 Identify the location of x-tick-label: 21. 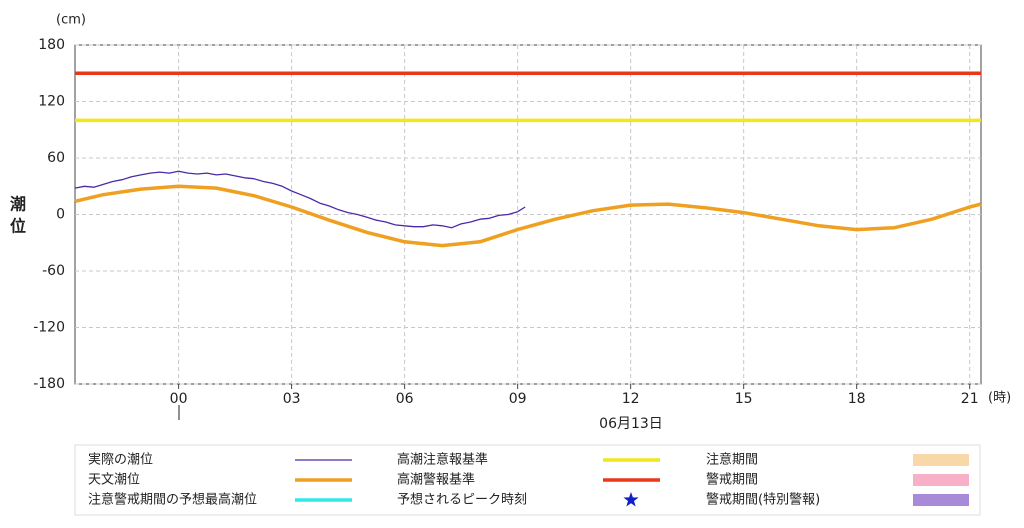
(970, 399).